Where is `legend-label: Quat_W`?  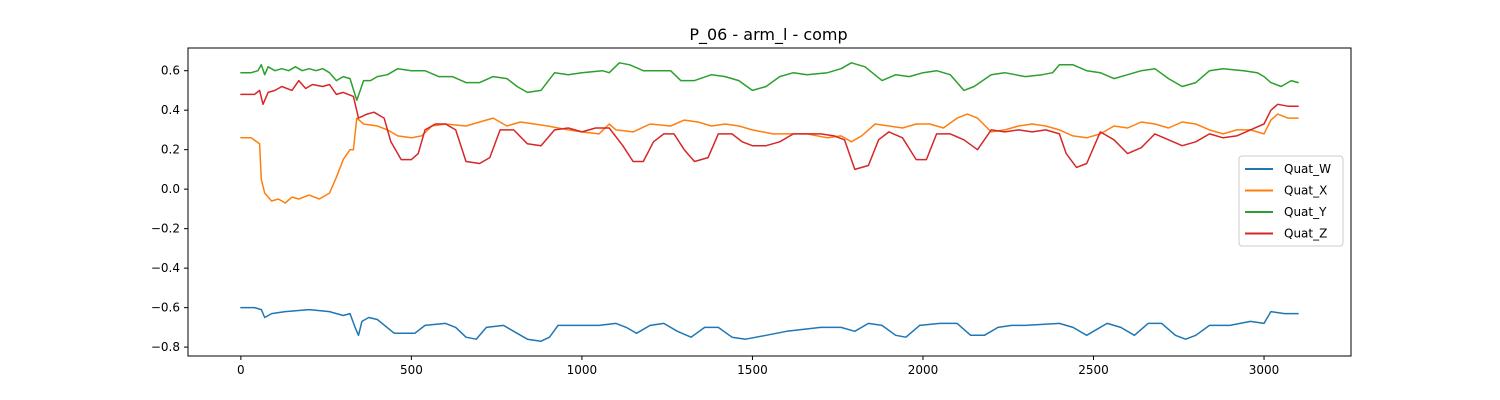
legend-label: Quat_W is located at coordinates (1307, 169).